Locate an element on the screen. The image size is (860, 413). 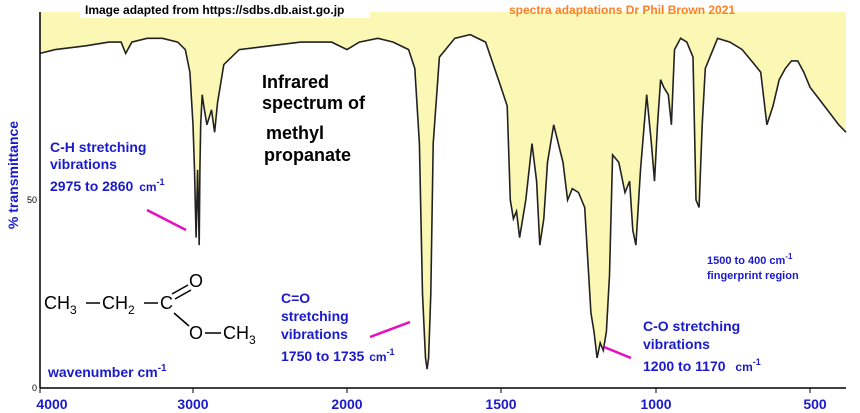
mol-carbon: C is located at coordinates (166, 303).